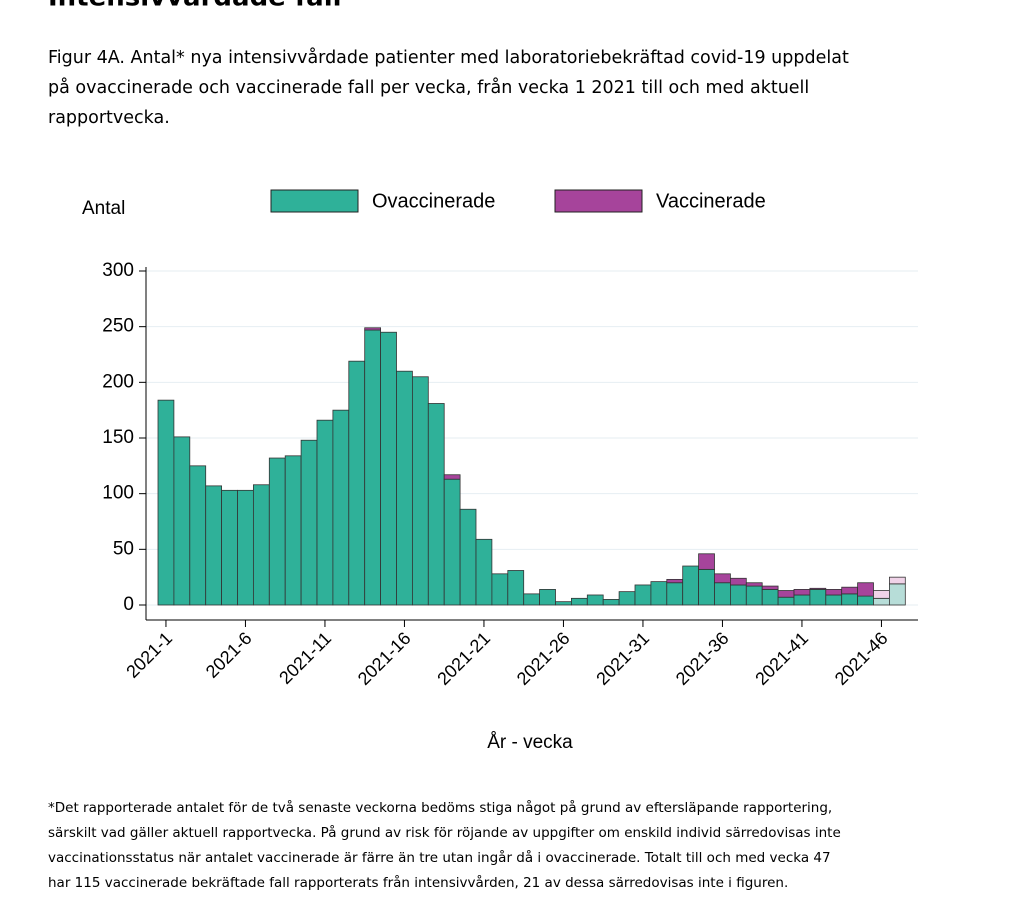  Describe the element at coordinates (149, 655) in the screenshot. I see `x-tick-label: 2021-1` at that location.